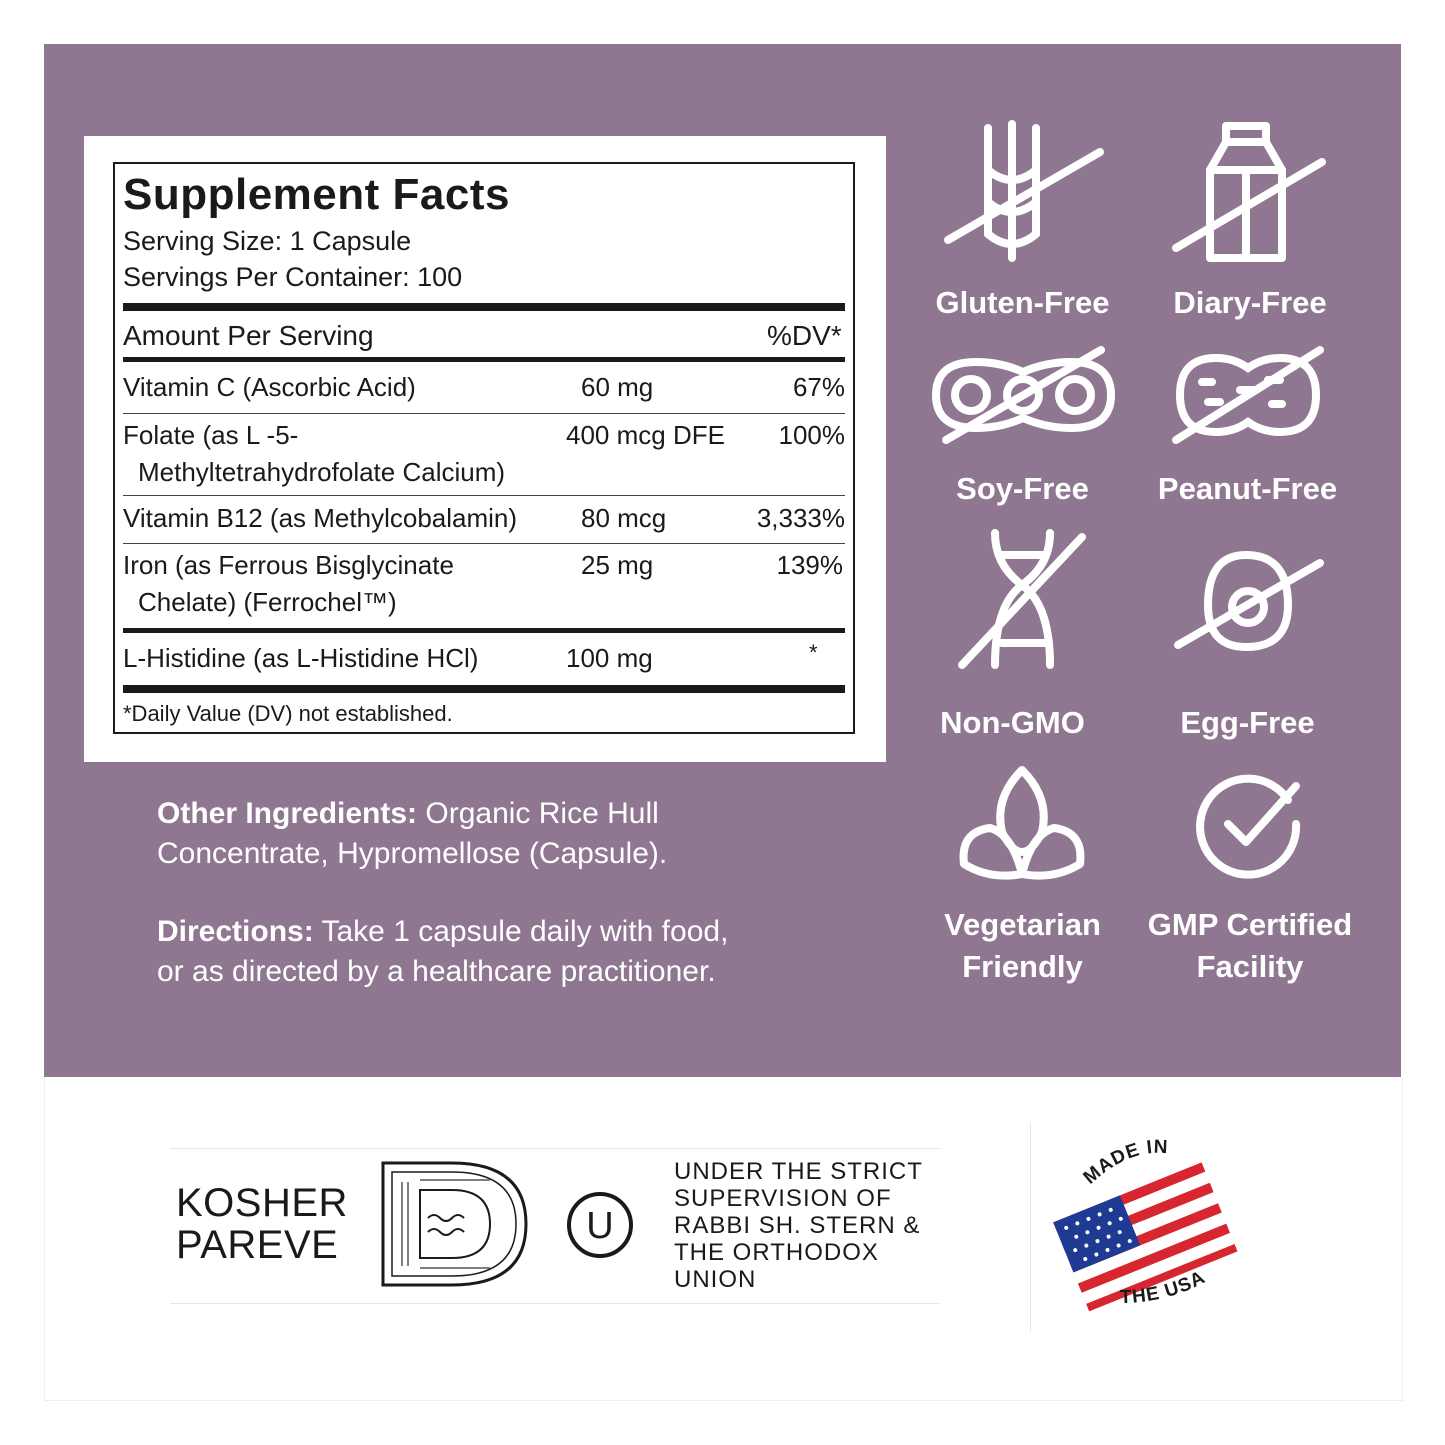 The image size is (1445, 1445). I want to click on ou-symbol: U, so click(599, 1226).